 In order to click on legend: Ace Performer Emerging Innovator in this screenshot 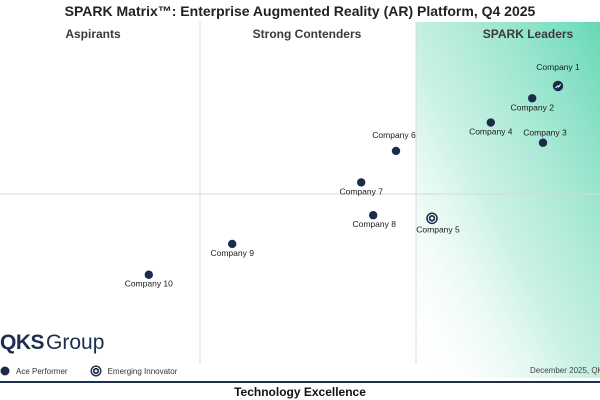, I will do `click(99, 371)`.